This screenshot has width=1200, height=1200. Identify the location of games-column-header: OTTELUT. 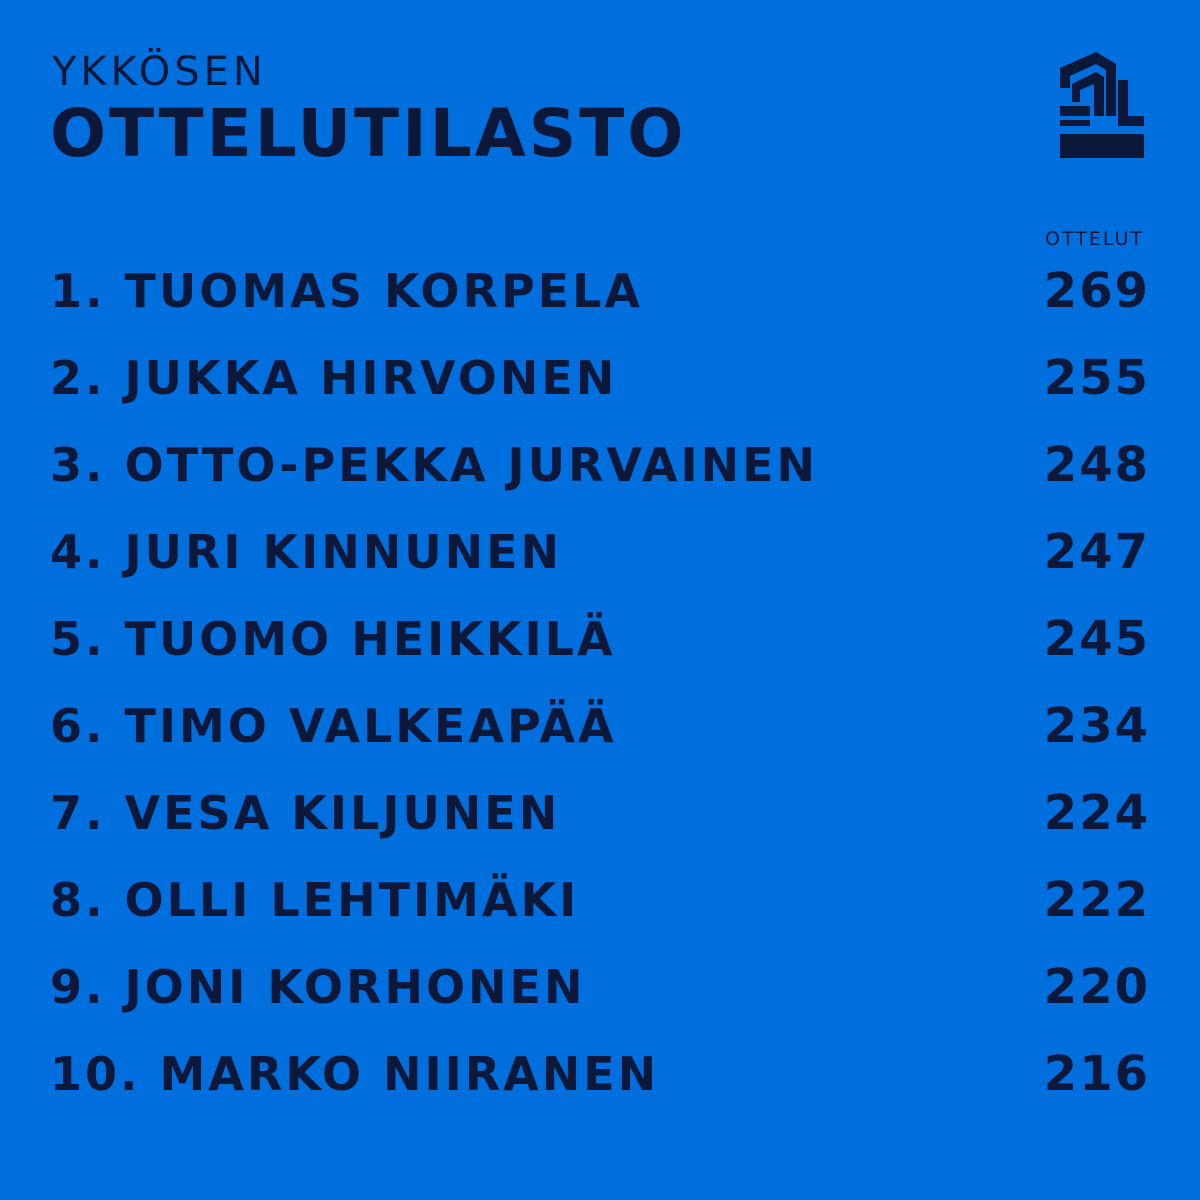
(1094, 239).